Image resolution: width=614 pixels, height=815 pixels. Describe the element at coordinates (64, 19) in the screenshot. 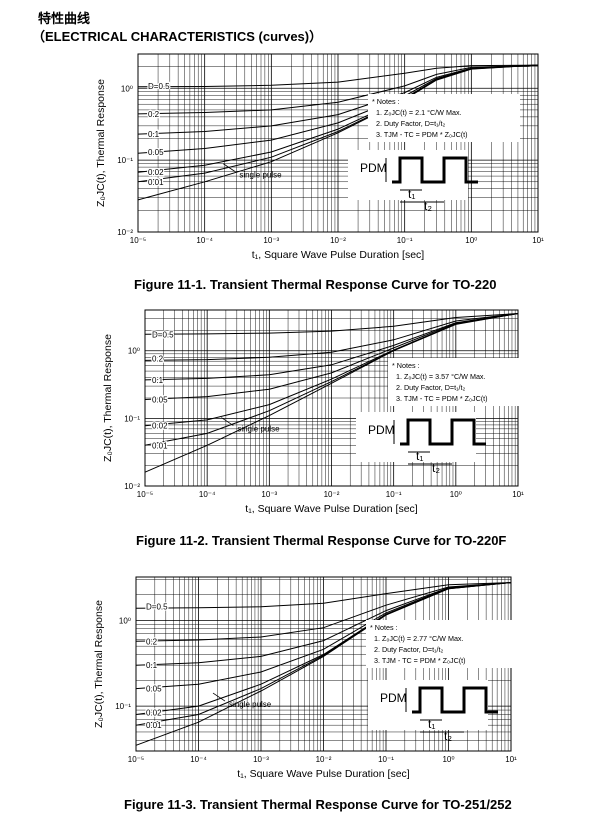

I see `page-title-cn: 特性曲线` at that location.